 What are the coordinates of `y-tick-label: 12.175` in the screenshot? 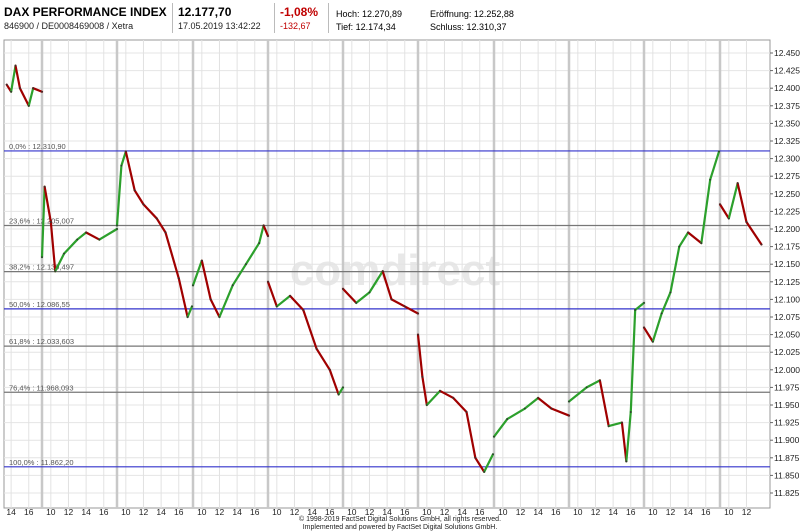 It's located at (787, 247).